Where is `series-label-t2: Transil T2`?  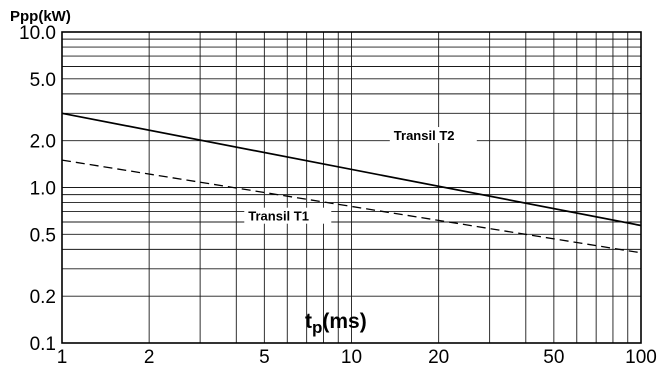 series-label-t2: Transil T2 is located at coordinates (424, 135).